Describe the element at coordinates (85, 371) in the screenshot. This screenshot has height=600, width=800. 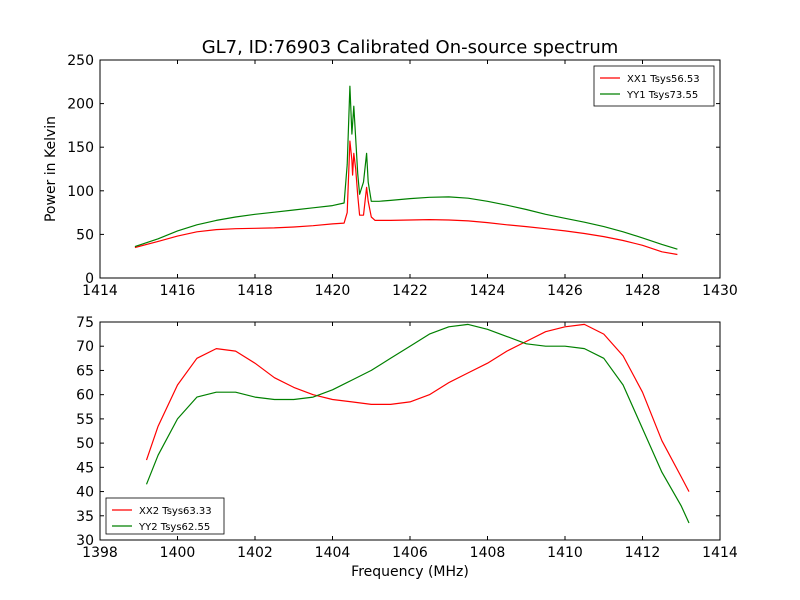
I see `y-tick-label-2-7: 65` at that location.